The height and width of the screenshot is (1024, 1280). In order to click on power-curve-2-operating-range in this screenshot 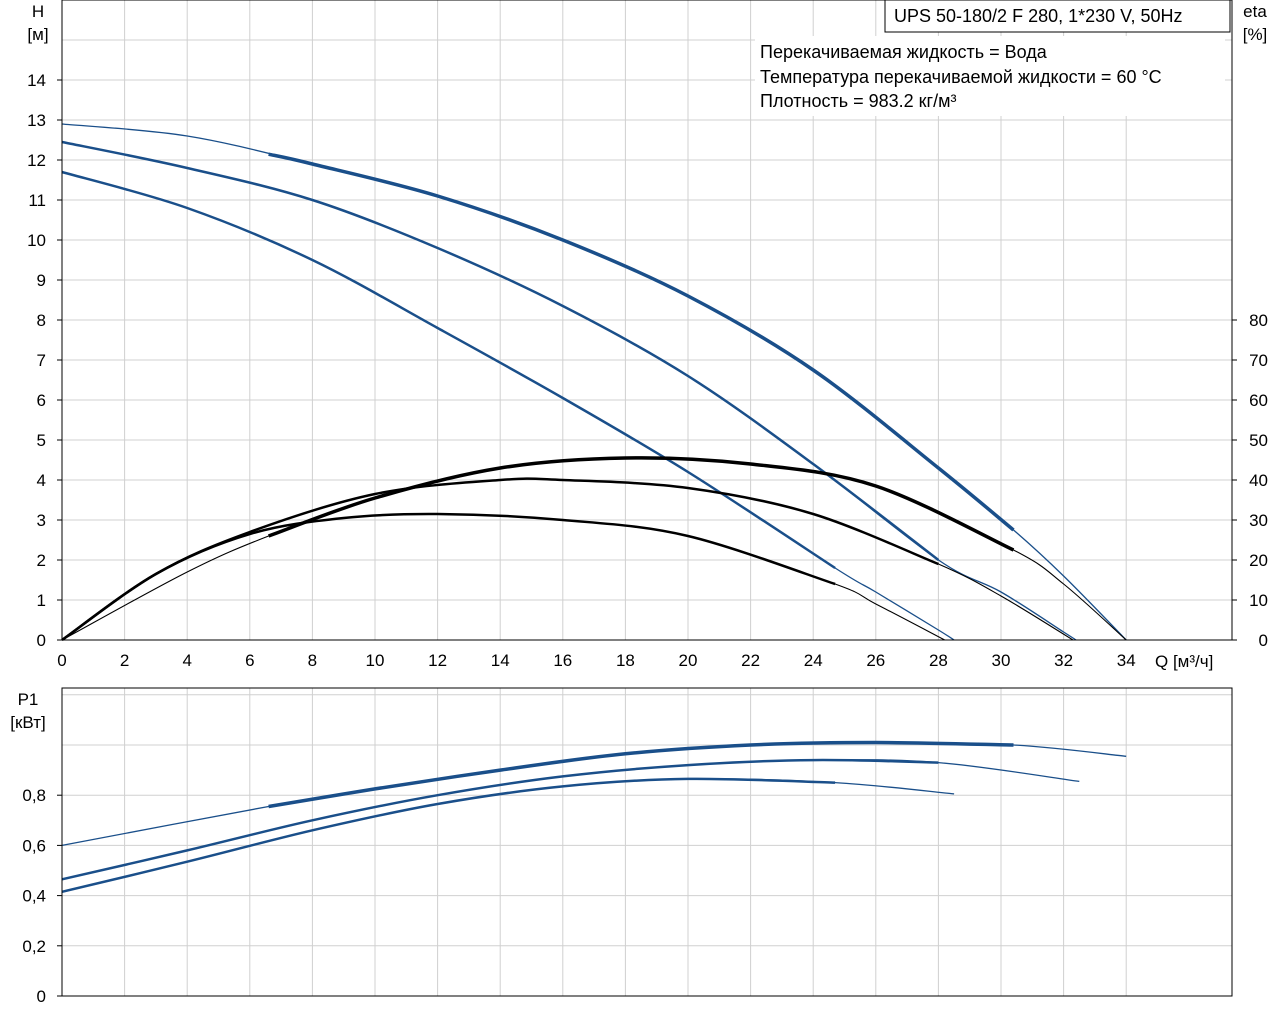, I will do `click(500, 819)`.